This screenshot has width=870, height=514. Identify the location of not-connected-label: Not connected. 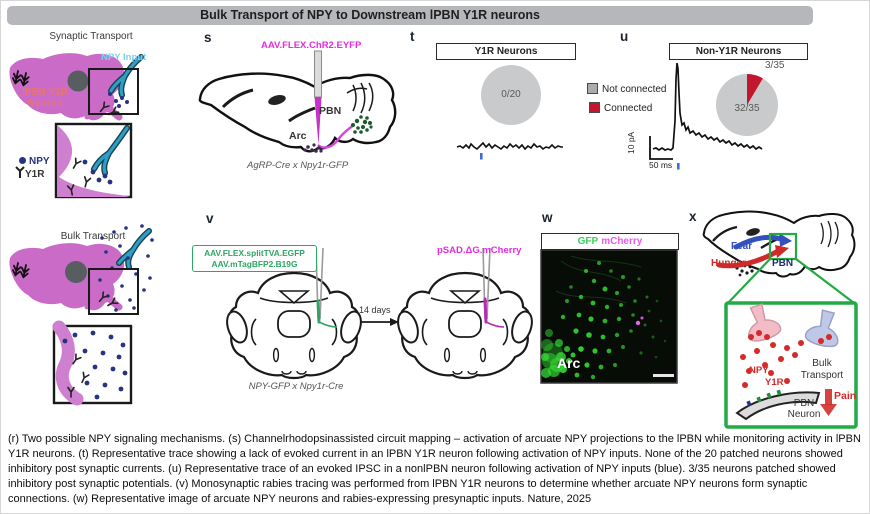
(634, 89).